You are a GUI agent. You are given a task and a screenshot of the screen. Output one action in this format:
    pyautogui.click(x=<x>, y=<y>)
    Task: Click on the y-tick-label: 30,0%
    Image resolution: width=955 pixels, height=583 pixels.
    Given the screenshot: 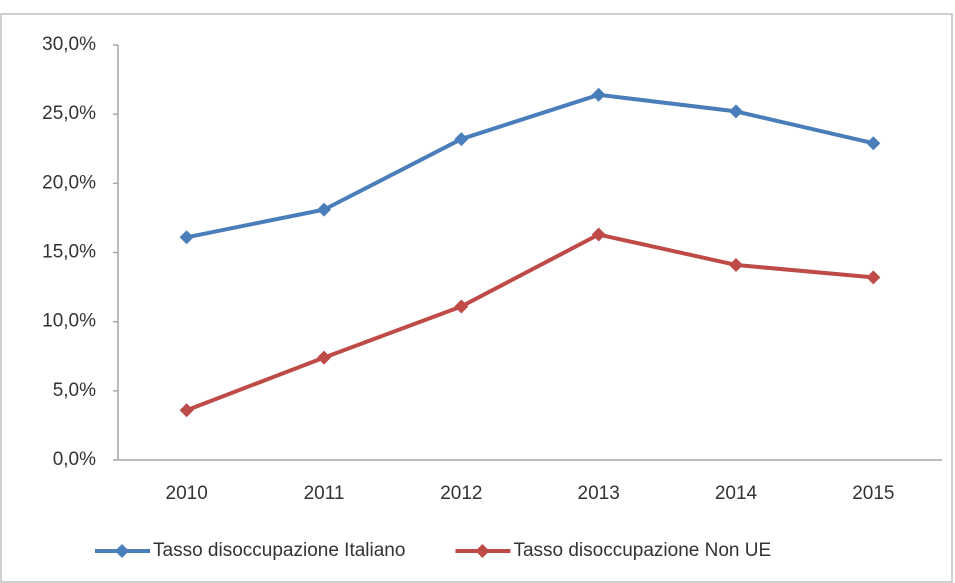 What is the action you would take?
    pyautogui.click(x=69, y=44)
    